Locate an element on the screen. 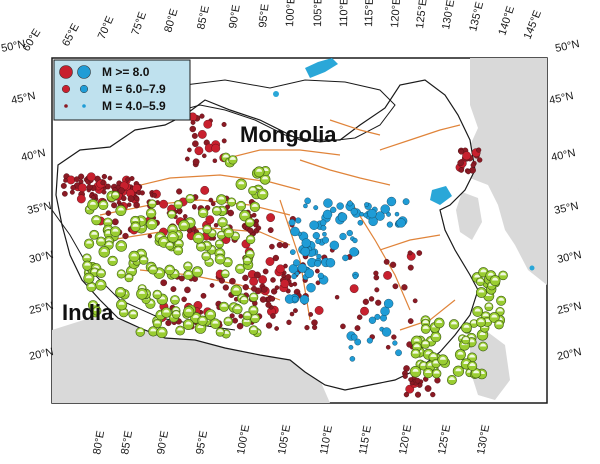 Image resolution: width=600 pixels, height=464 pixels. tick-label-top: 120°E is located at coordinates (396, 14).